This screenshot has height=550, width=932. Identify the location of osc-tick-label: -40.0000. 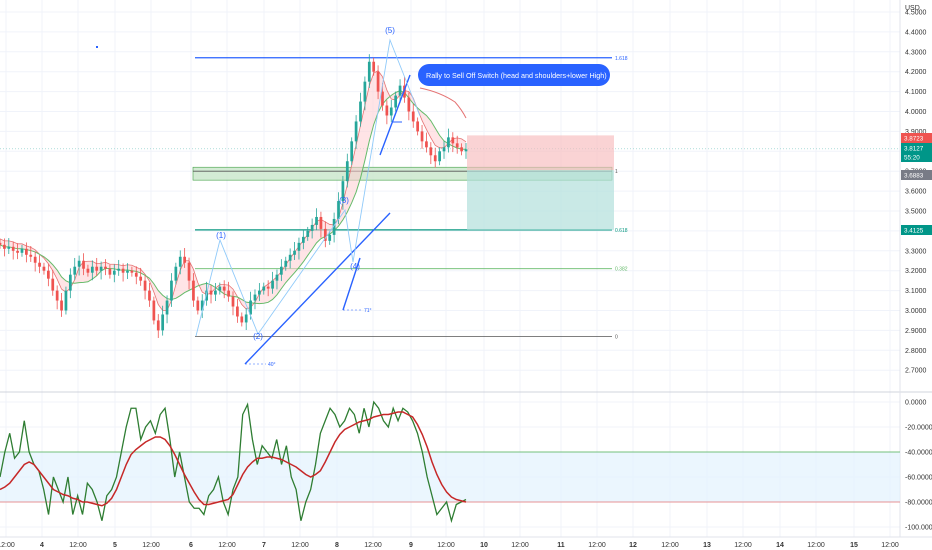
(918, 453).